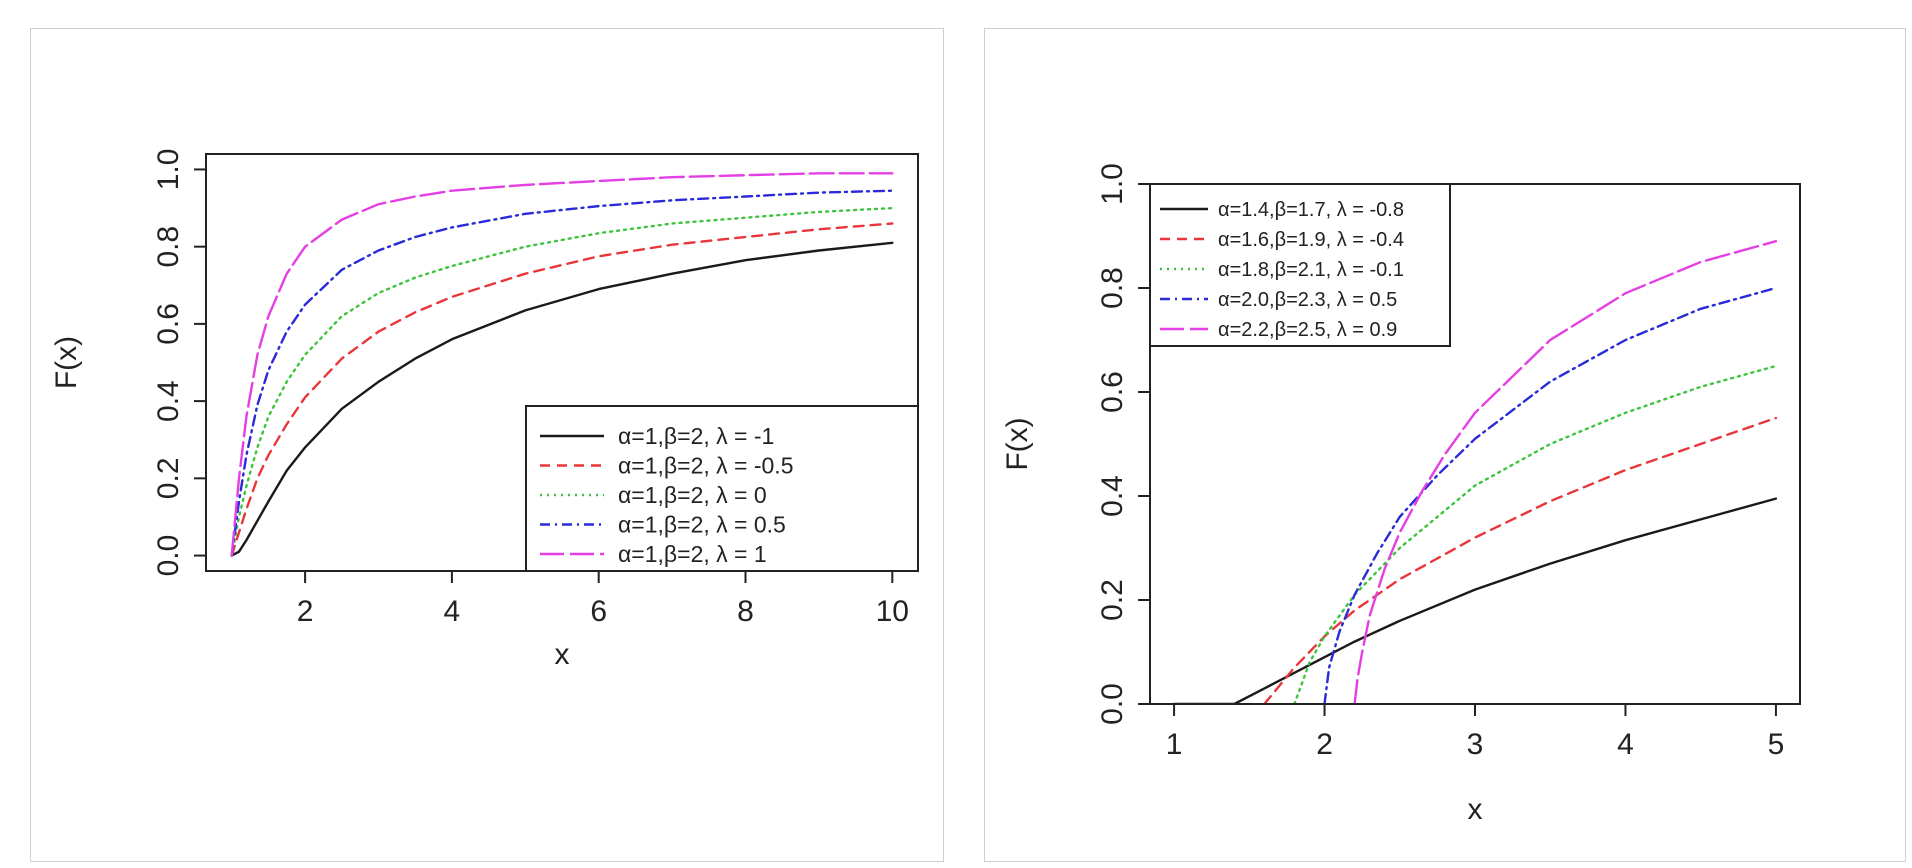 The width and height of the screenshot is (1912, 868). What do you see at coordinates (706, 466) in the screenshot?
I see `left-legend-label-2: α=1,β=2, λ = -0.5` at bounding box center [706, 466].